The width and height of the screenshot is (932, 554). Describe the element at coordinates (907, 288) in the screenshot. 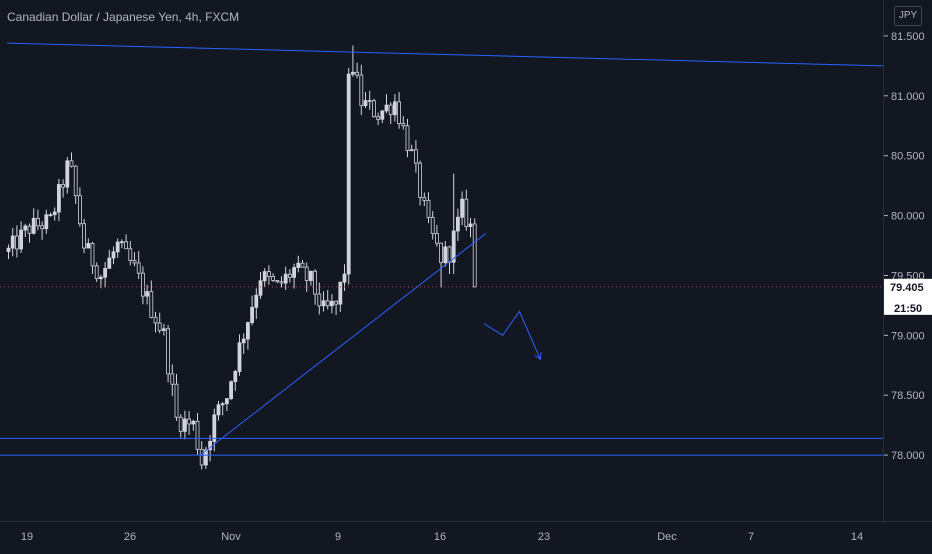

I see `current-price-label: 79.405` at that location.